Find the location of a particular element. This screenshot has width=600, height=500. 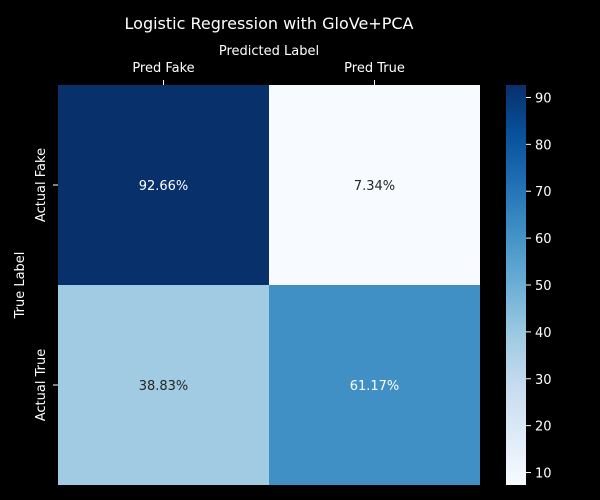

colorbar-tick-label: 10 is located at coordinates (543, 474).